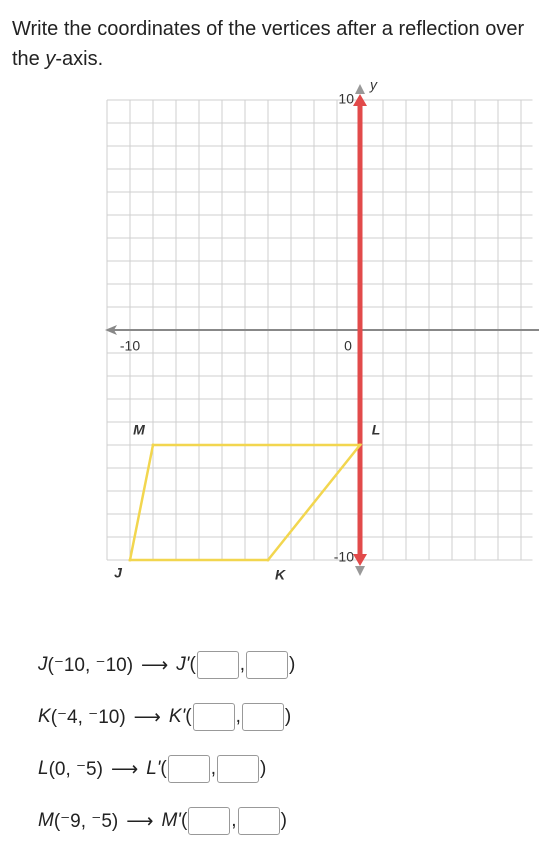 This screenshot has width=539, height=859. What do you see at coordinates (139, 430) in the screenshot?
I see `vertex-label: M` at bounding box center [139, 430].